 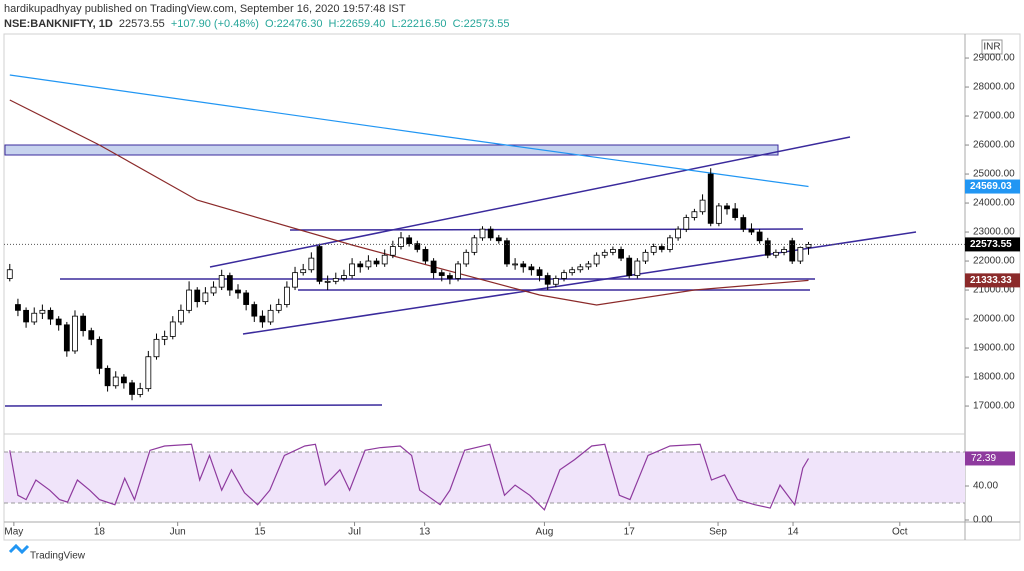 I want to click on brand: TradingView, so click(x=58, y=556).